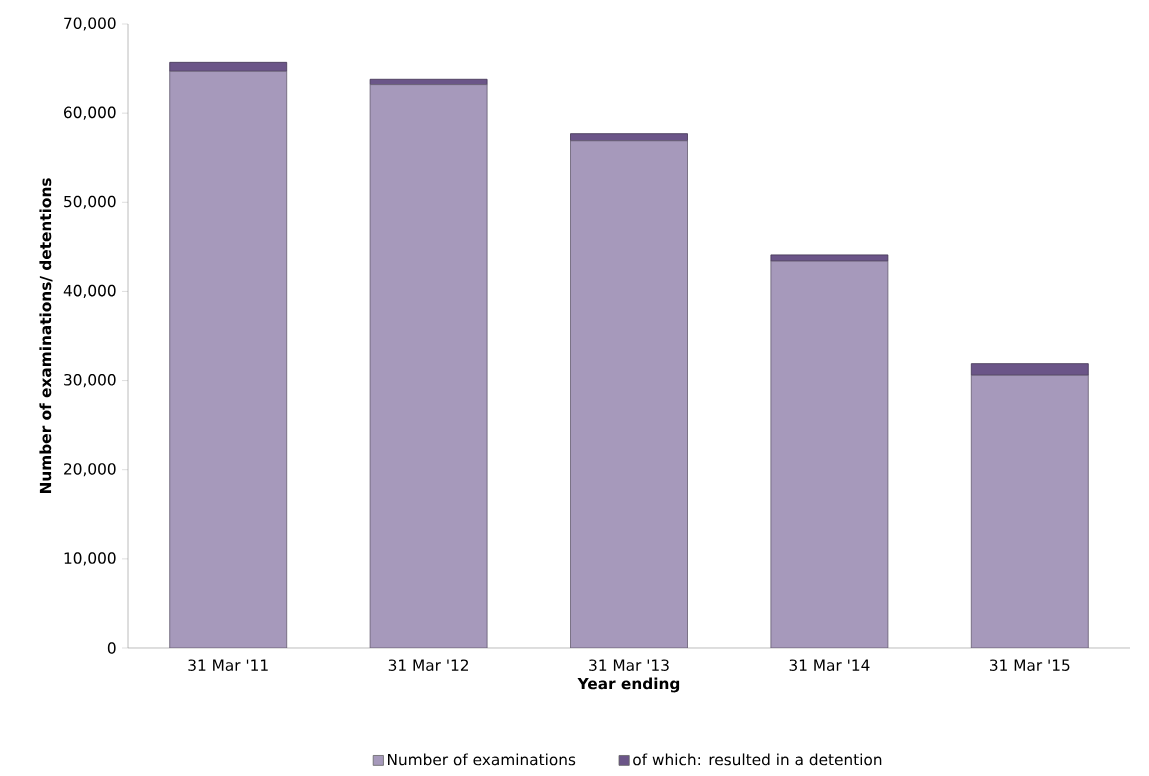  What do you see at coordinates (757, 759) in the screenshot?
I see `legend-label: of which: resulted in a detention` at bounding box center [757, 759].